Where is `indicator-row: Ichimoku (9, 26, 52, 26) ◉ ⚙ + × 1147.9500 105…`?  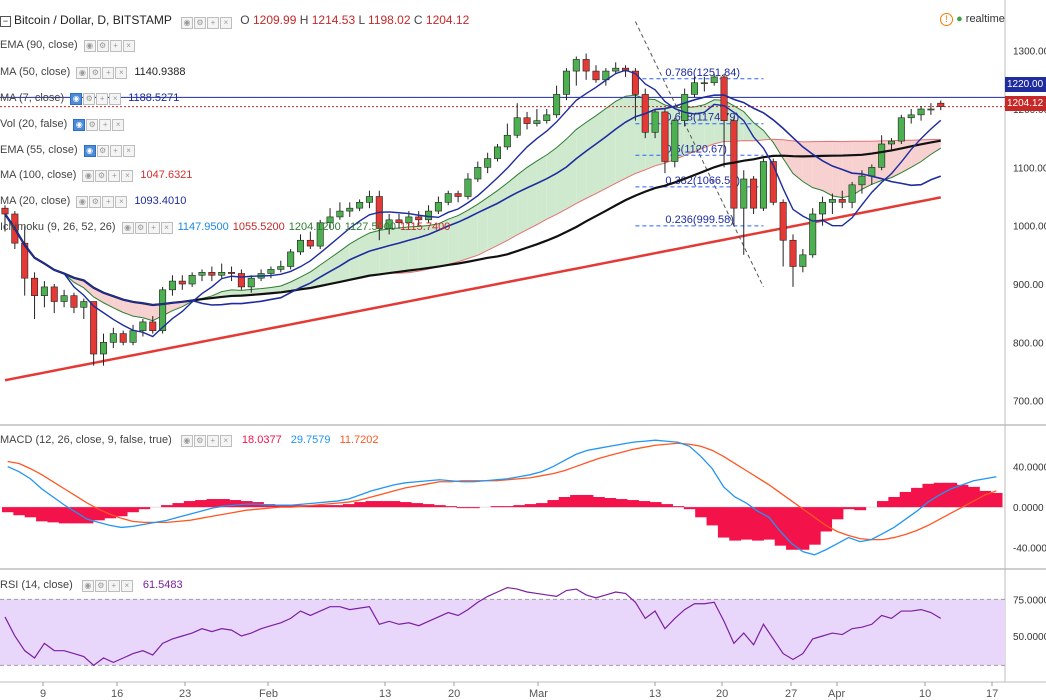 indicator-row: Ichimoku (9, 26, 52, 26) ◉ ⚙ + × 1147.9500 105… is located at coordinates (225, 228).